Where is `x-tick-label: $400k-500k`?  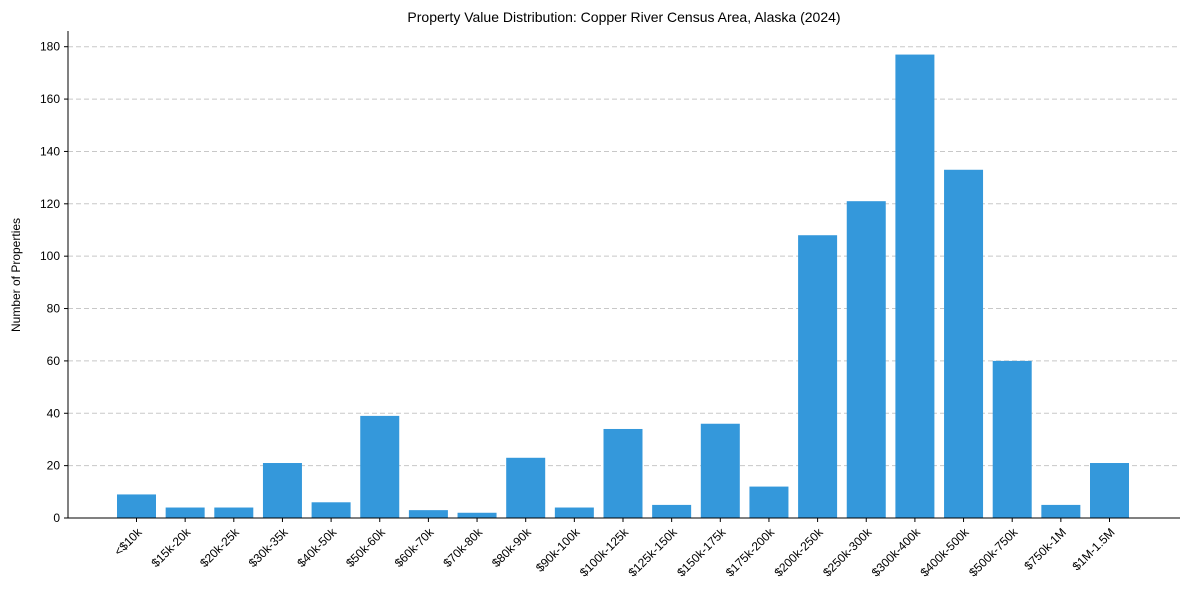 x-tick-label: $400k-500k is located at coordinates (944, 552).